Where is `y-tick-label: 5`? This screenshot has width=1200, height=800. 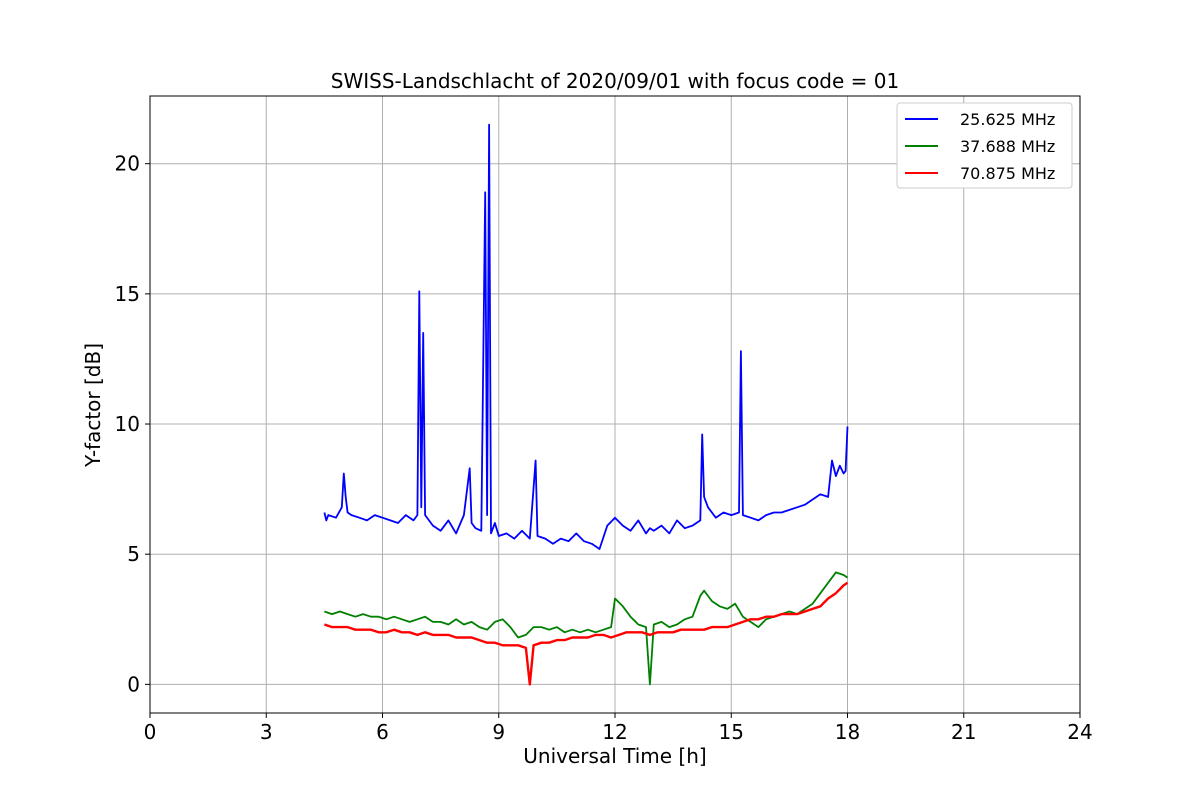
y-tick-label: 5 is located at coordinates (133, 554).